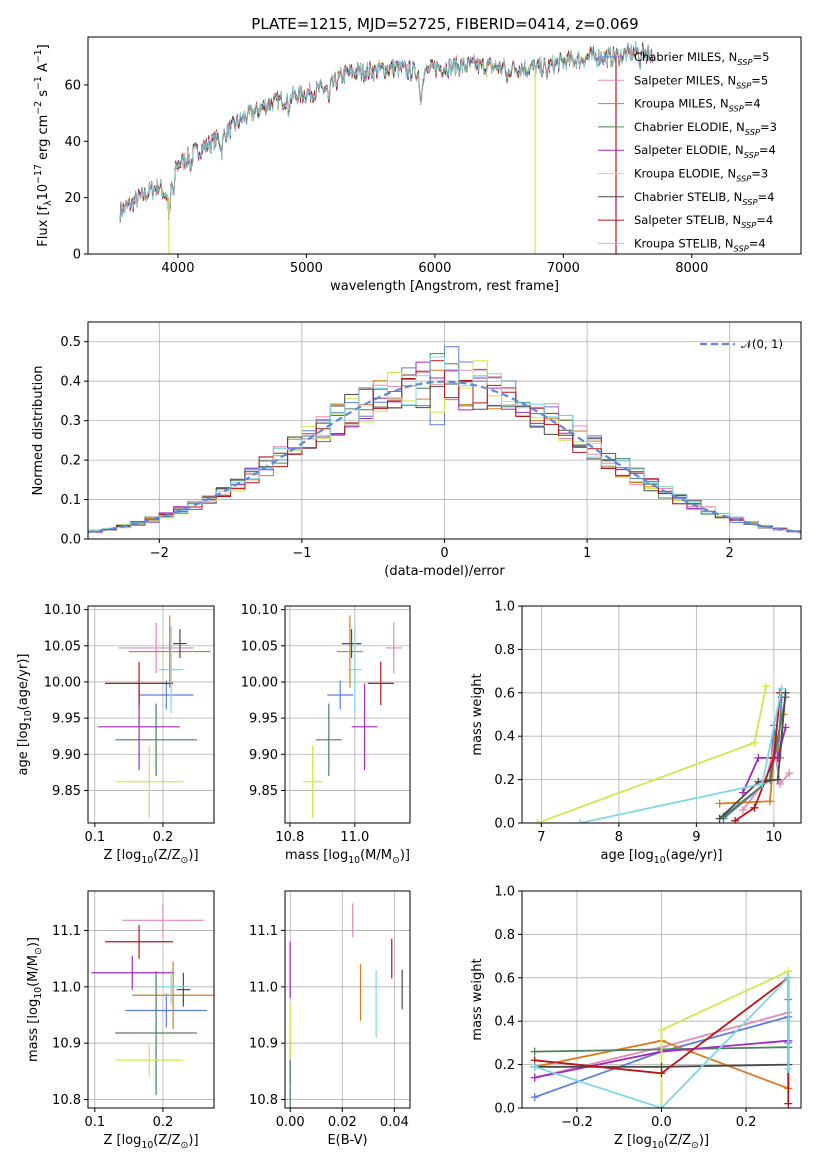 The height and width of the screenshot is (1170, 819). Describe the element at coordinates (534, 1066) in the screenshot. I see `marker-kroupa-stelib` at that location.